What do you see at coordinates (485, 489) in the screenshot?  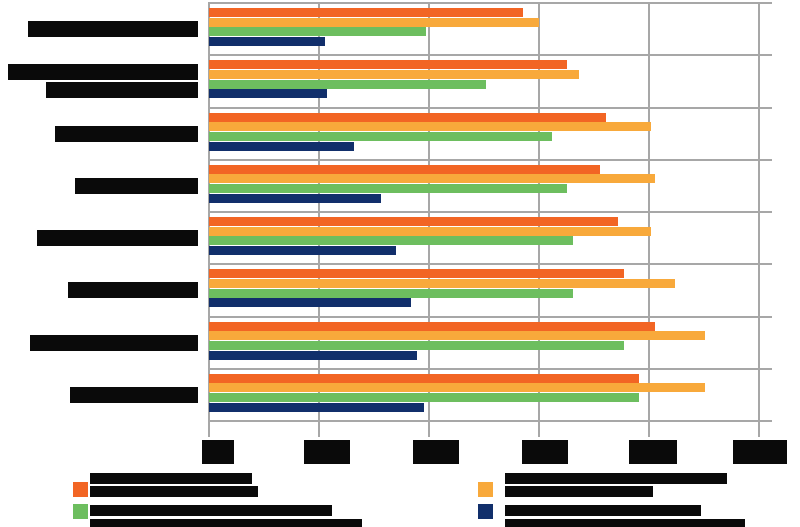 I see `legend-swatch-series-2-amber` at bounding box center [485, 489].